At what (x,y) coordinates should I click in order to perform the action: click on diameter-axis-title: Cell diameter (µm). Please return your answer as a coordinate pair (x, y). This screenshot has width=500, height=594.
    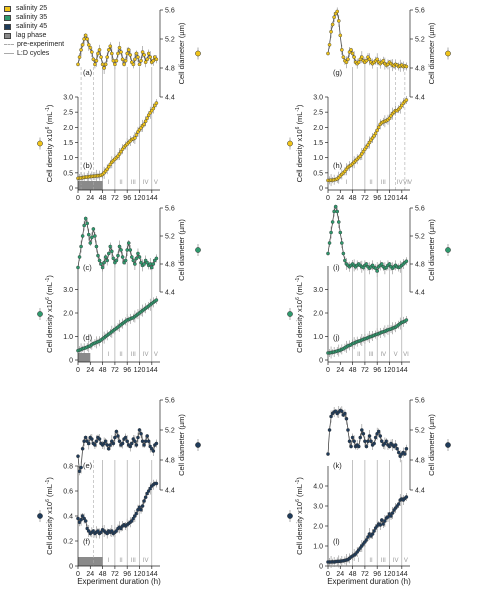
    Looking at the image, I should click on (431, 53).